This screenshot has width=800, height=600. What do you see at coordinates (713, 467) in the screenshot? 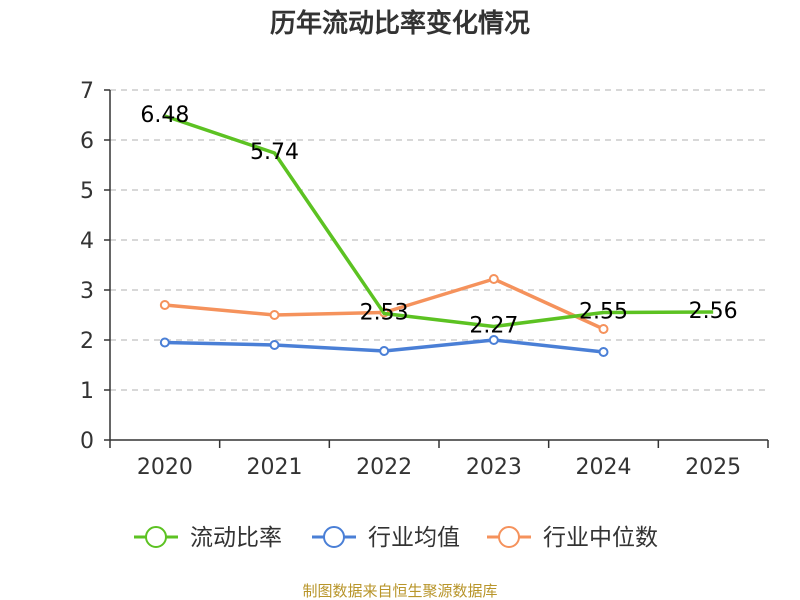
I see `x-tick-label: 2025` at bounding box center [713, 467].